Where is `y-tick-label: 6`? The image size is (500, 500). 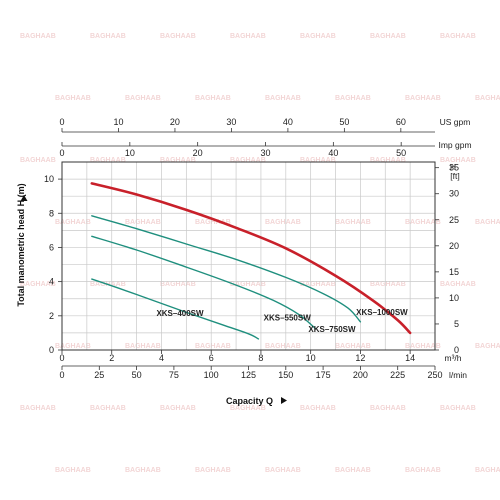
y-tick-label: 6 is located at coordinates (51, 247).